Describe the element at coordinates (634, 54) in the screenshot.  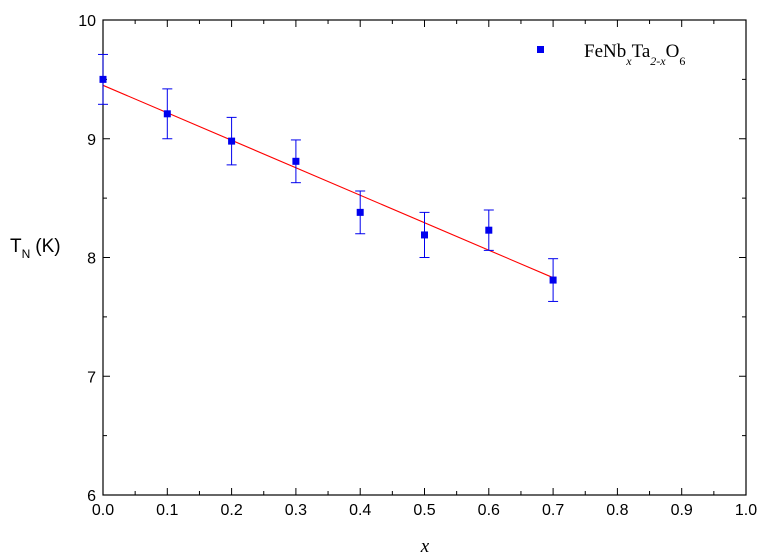
I see `legend-label: FeNbxTa2-xO6` at that location.